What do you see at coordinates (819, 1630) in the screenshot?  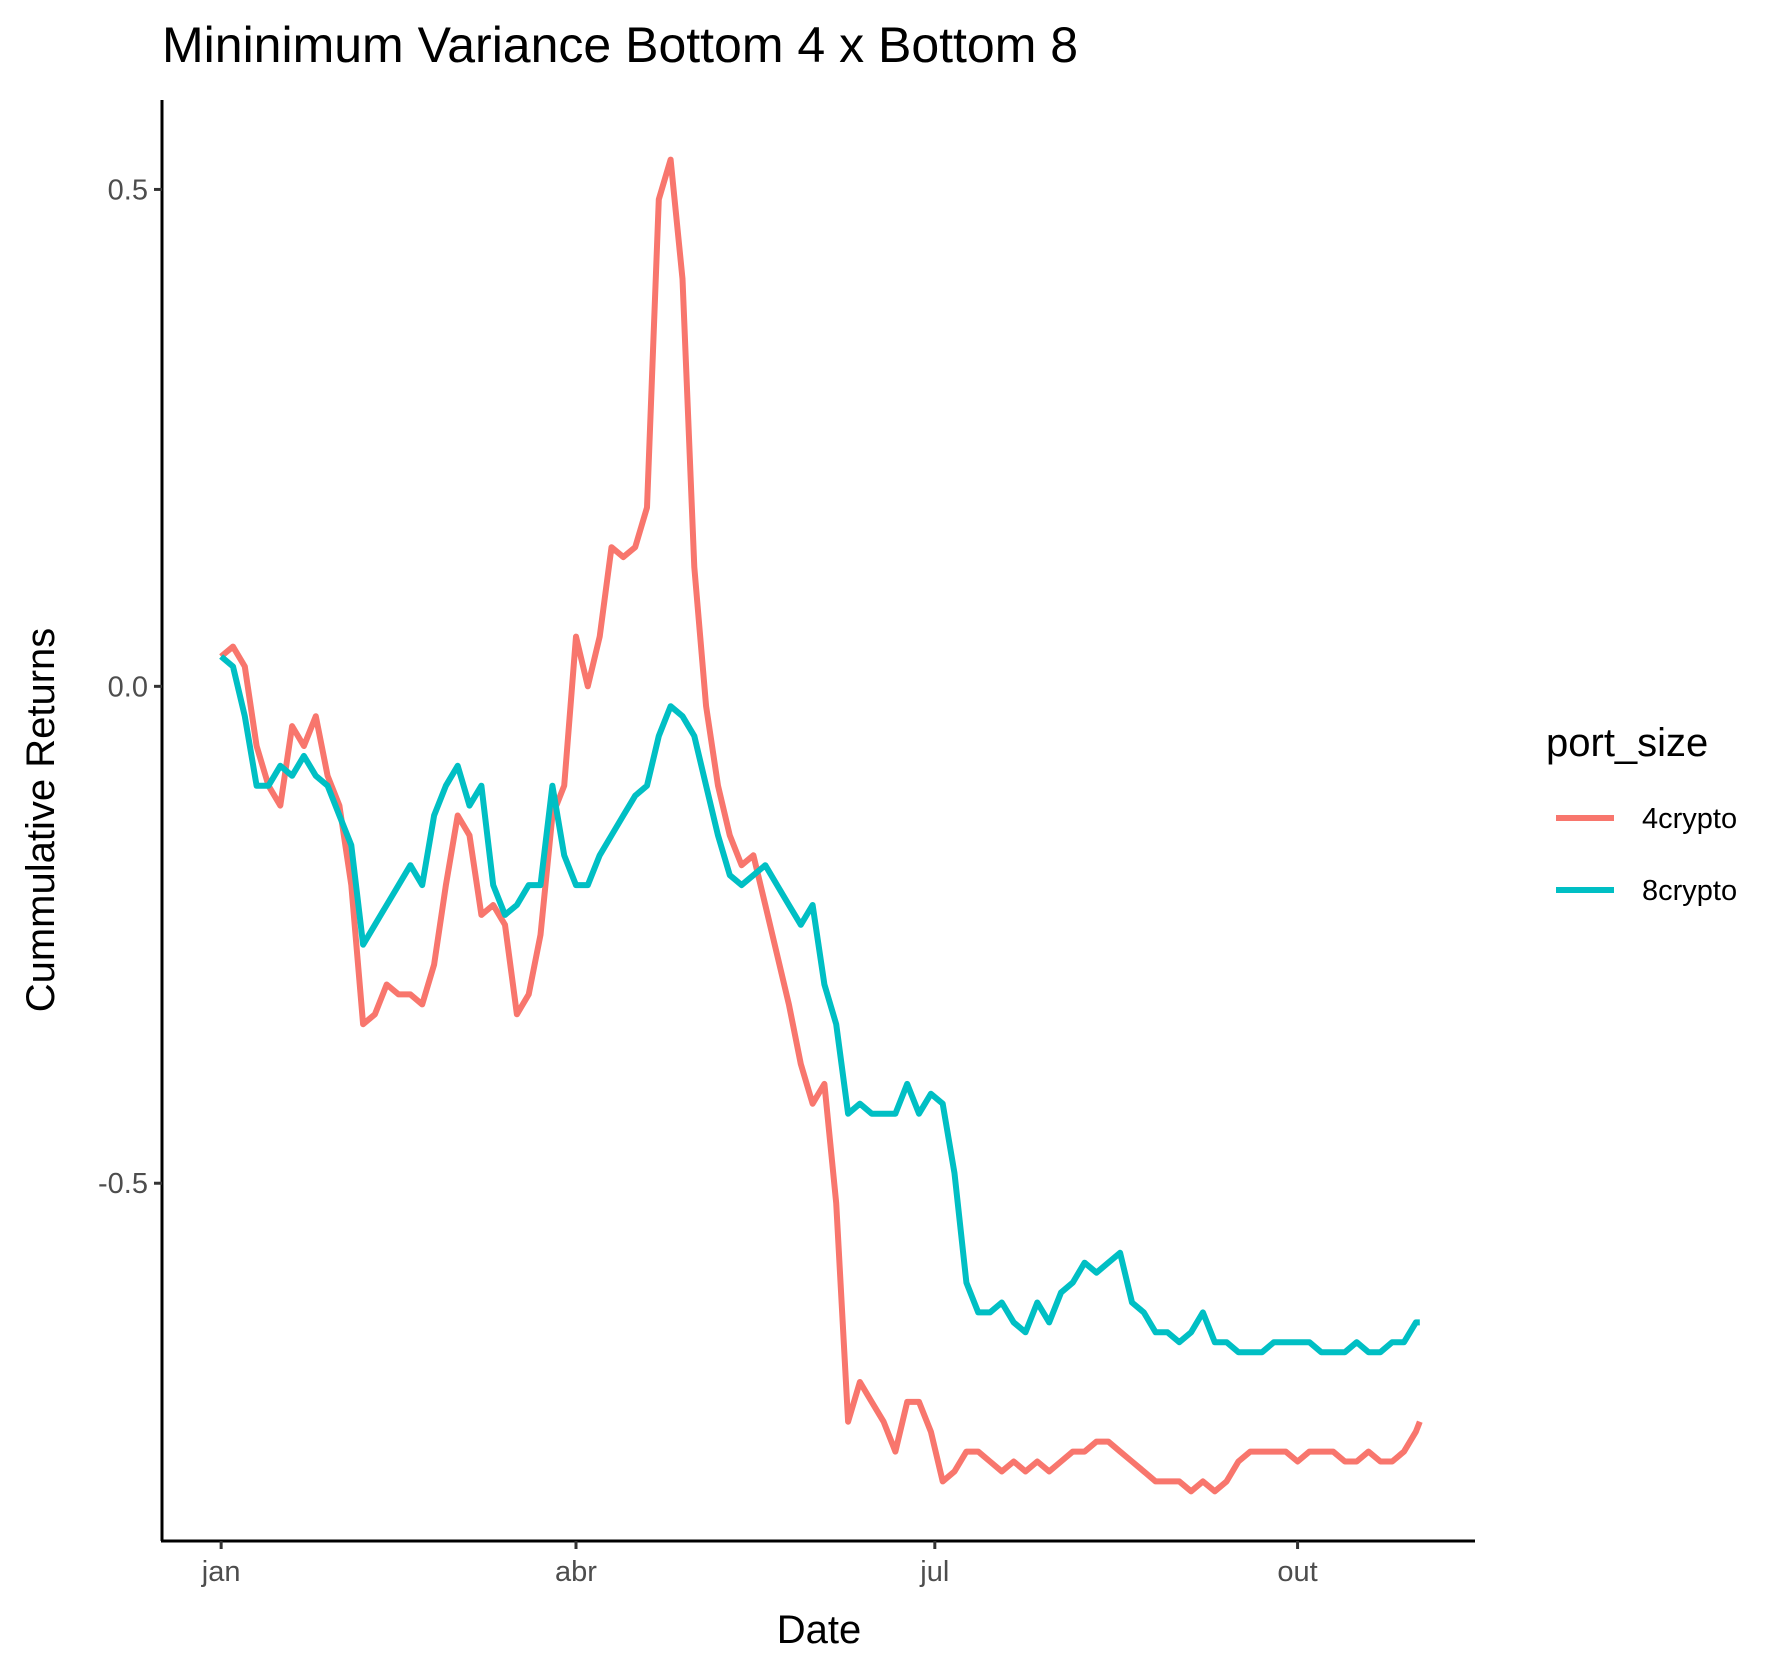 I see `x-axis-title: Date` at bounding box center [819, 1630].